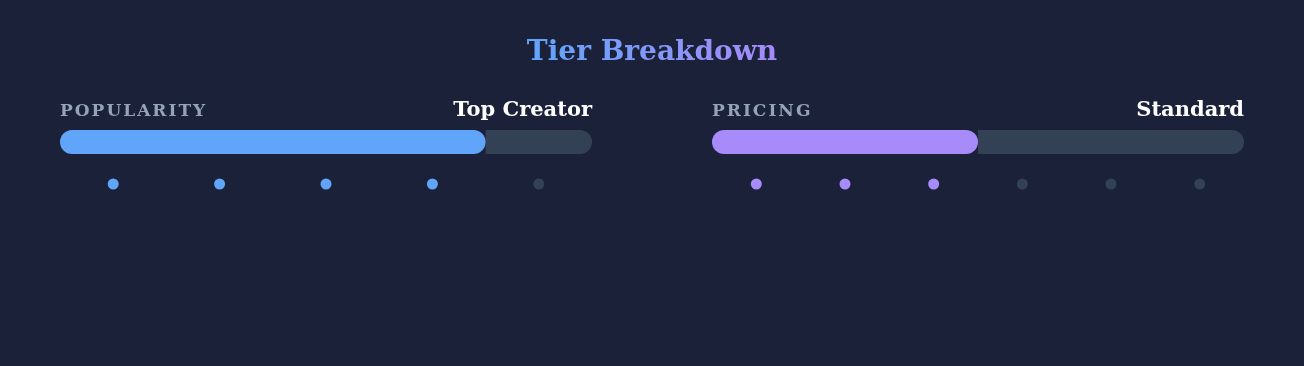  What do you see at coordinates (1190, 108) in the screenshot?
I see `chart-subtitle: Standard` at bounding box center [1190, 108].